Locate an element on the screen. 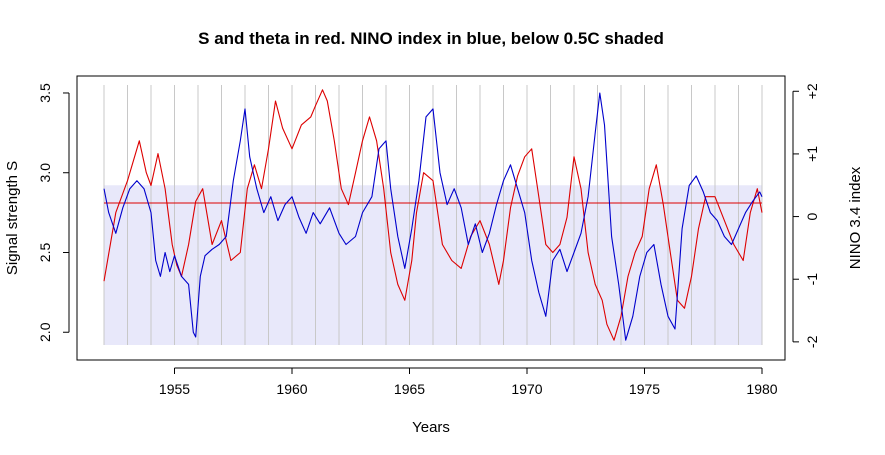  y-axis-label: Signal strength S is located at coordinates (12, 218).